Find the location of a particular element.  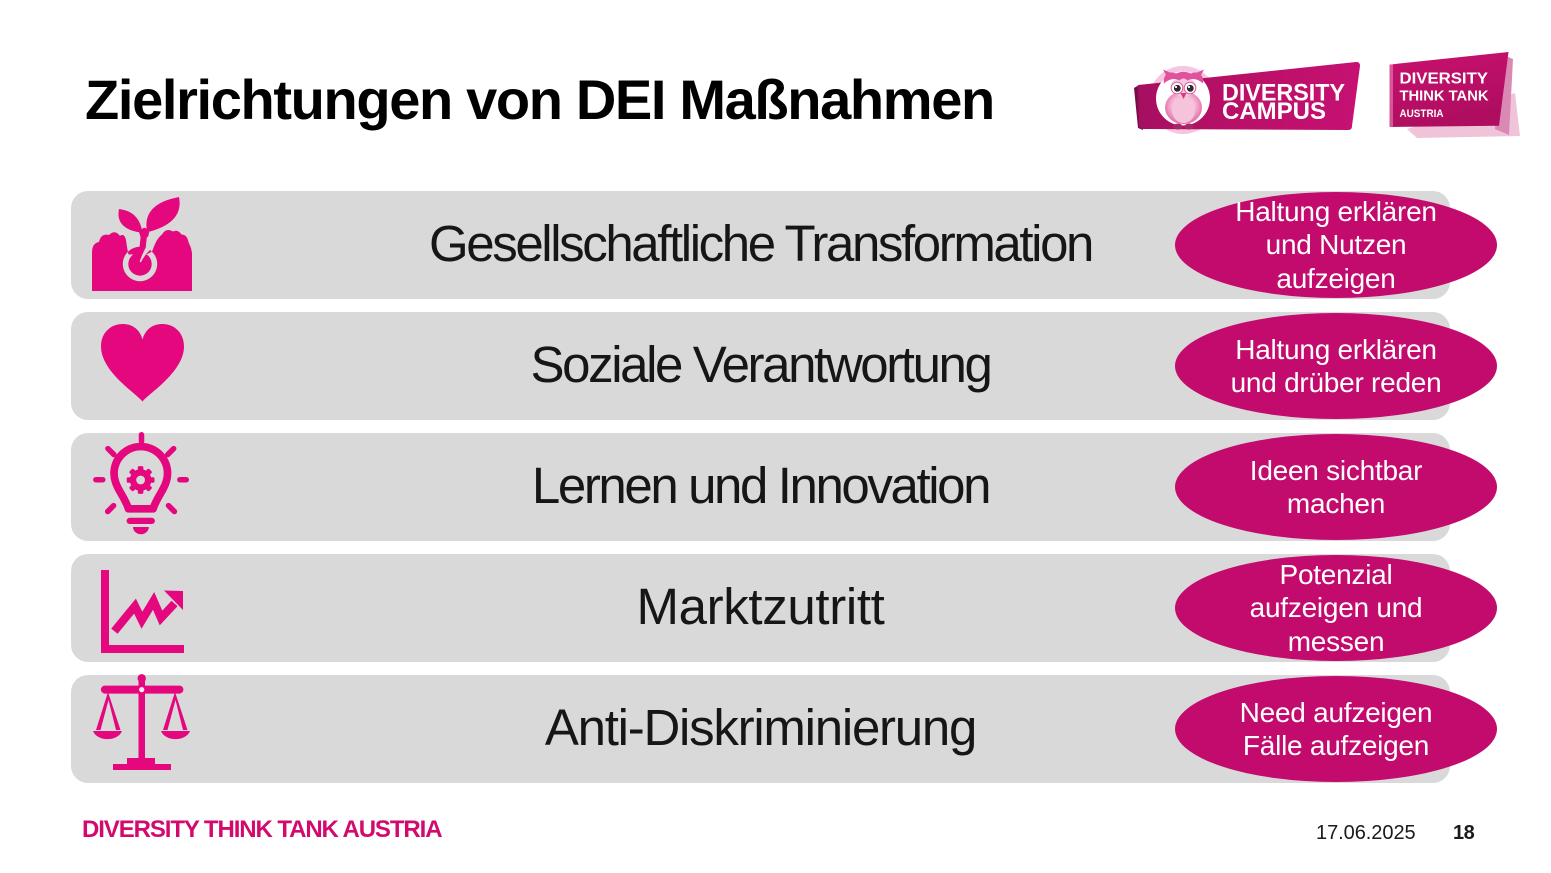

svg-text: CAMPUS is located at coordinates (1274, 111).